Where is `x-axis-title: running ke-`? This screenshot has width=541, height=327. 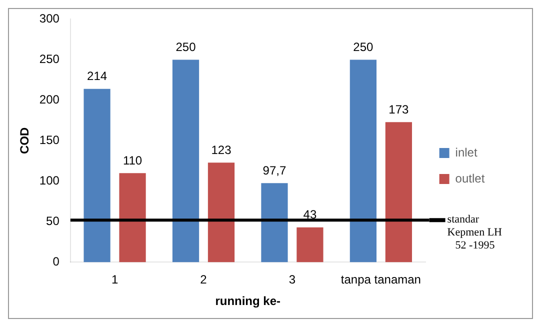
x-axis-title: running ke- is located at coordinates (248, 301).